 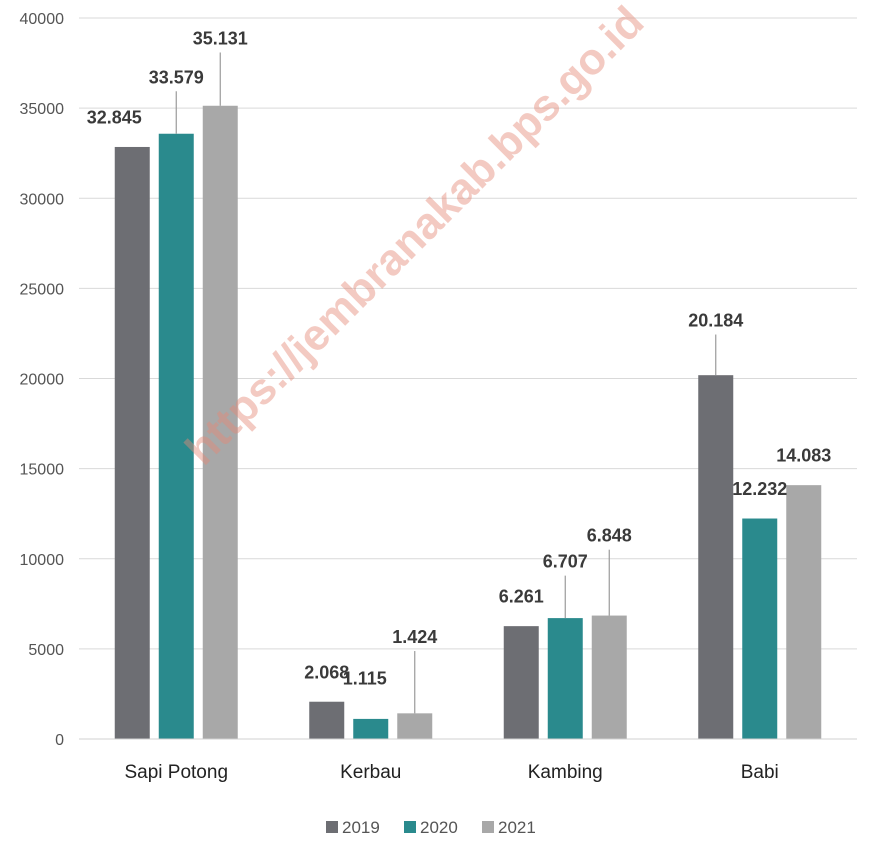 I want to click on data-label: 2.068, so click(x=326, y=672).